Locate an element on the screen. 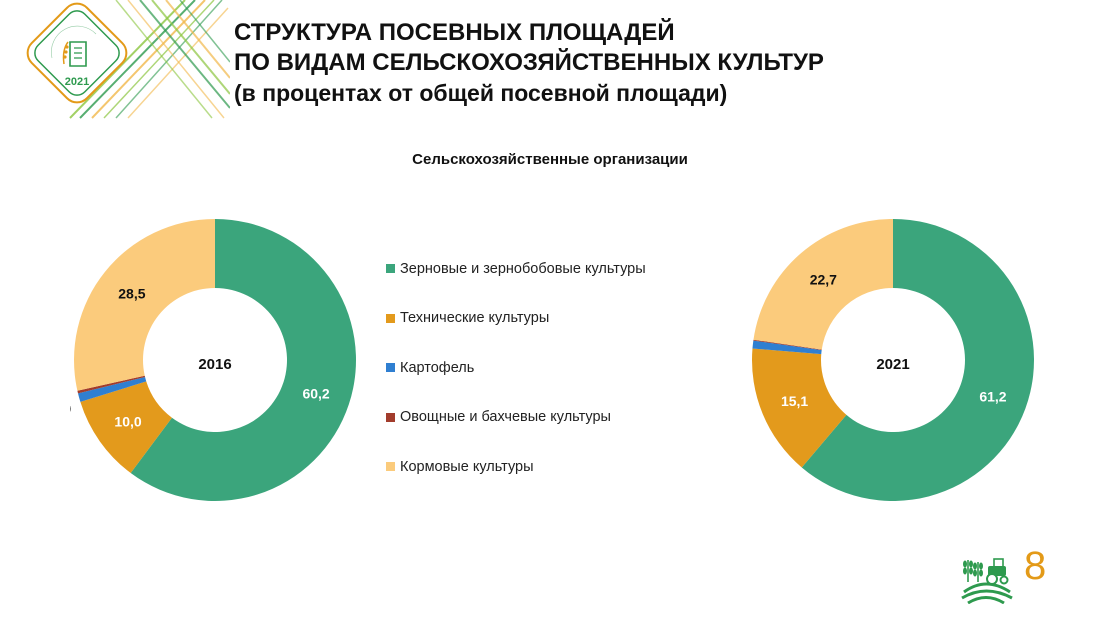  slice-potato-2021 is located at coordinates (787, 347).